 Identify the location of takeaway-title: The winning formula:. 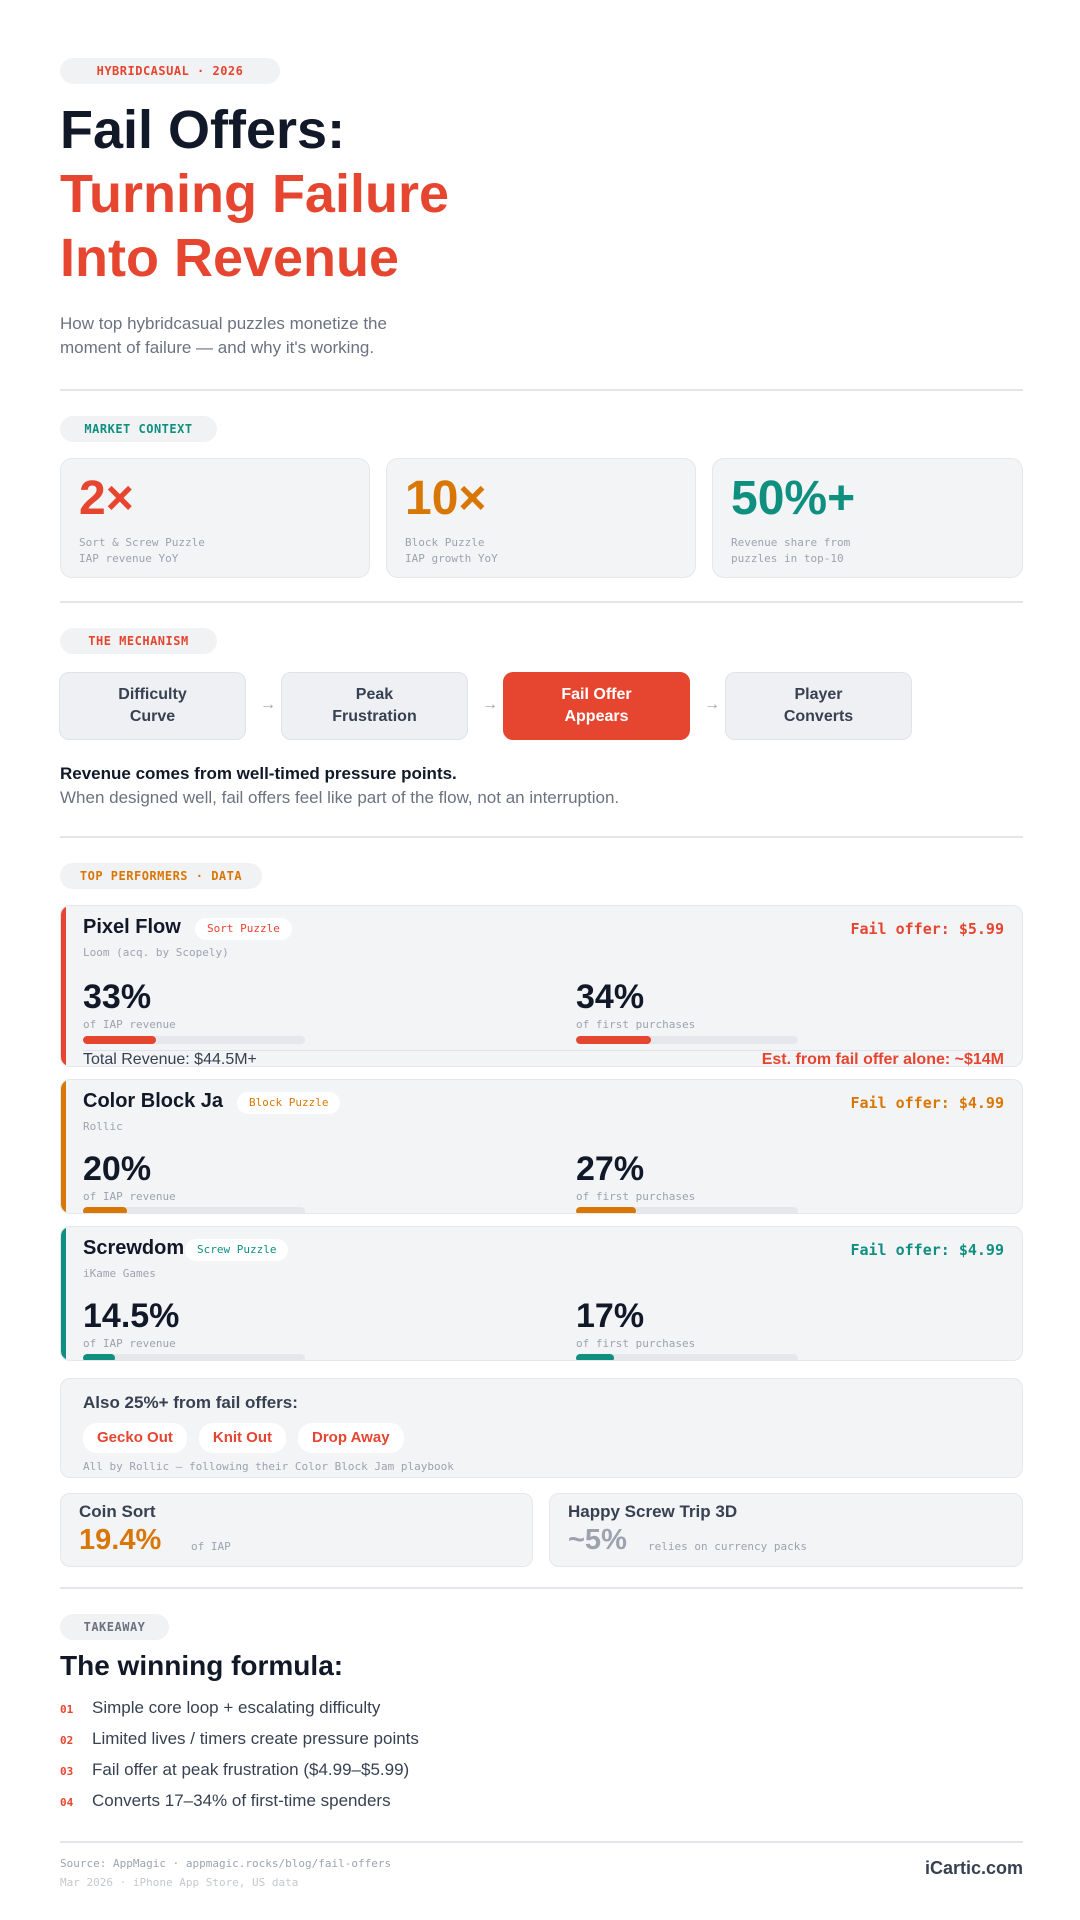
(202, 1665).